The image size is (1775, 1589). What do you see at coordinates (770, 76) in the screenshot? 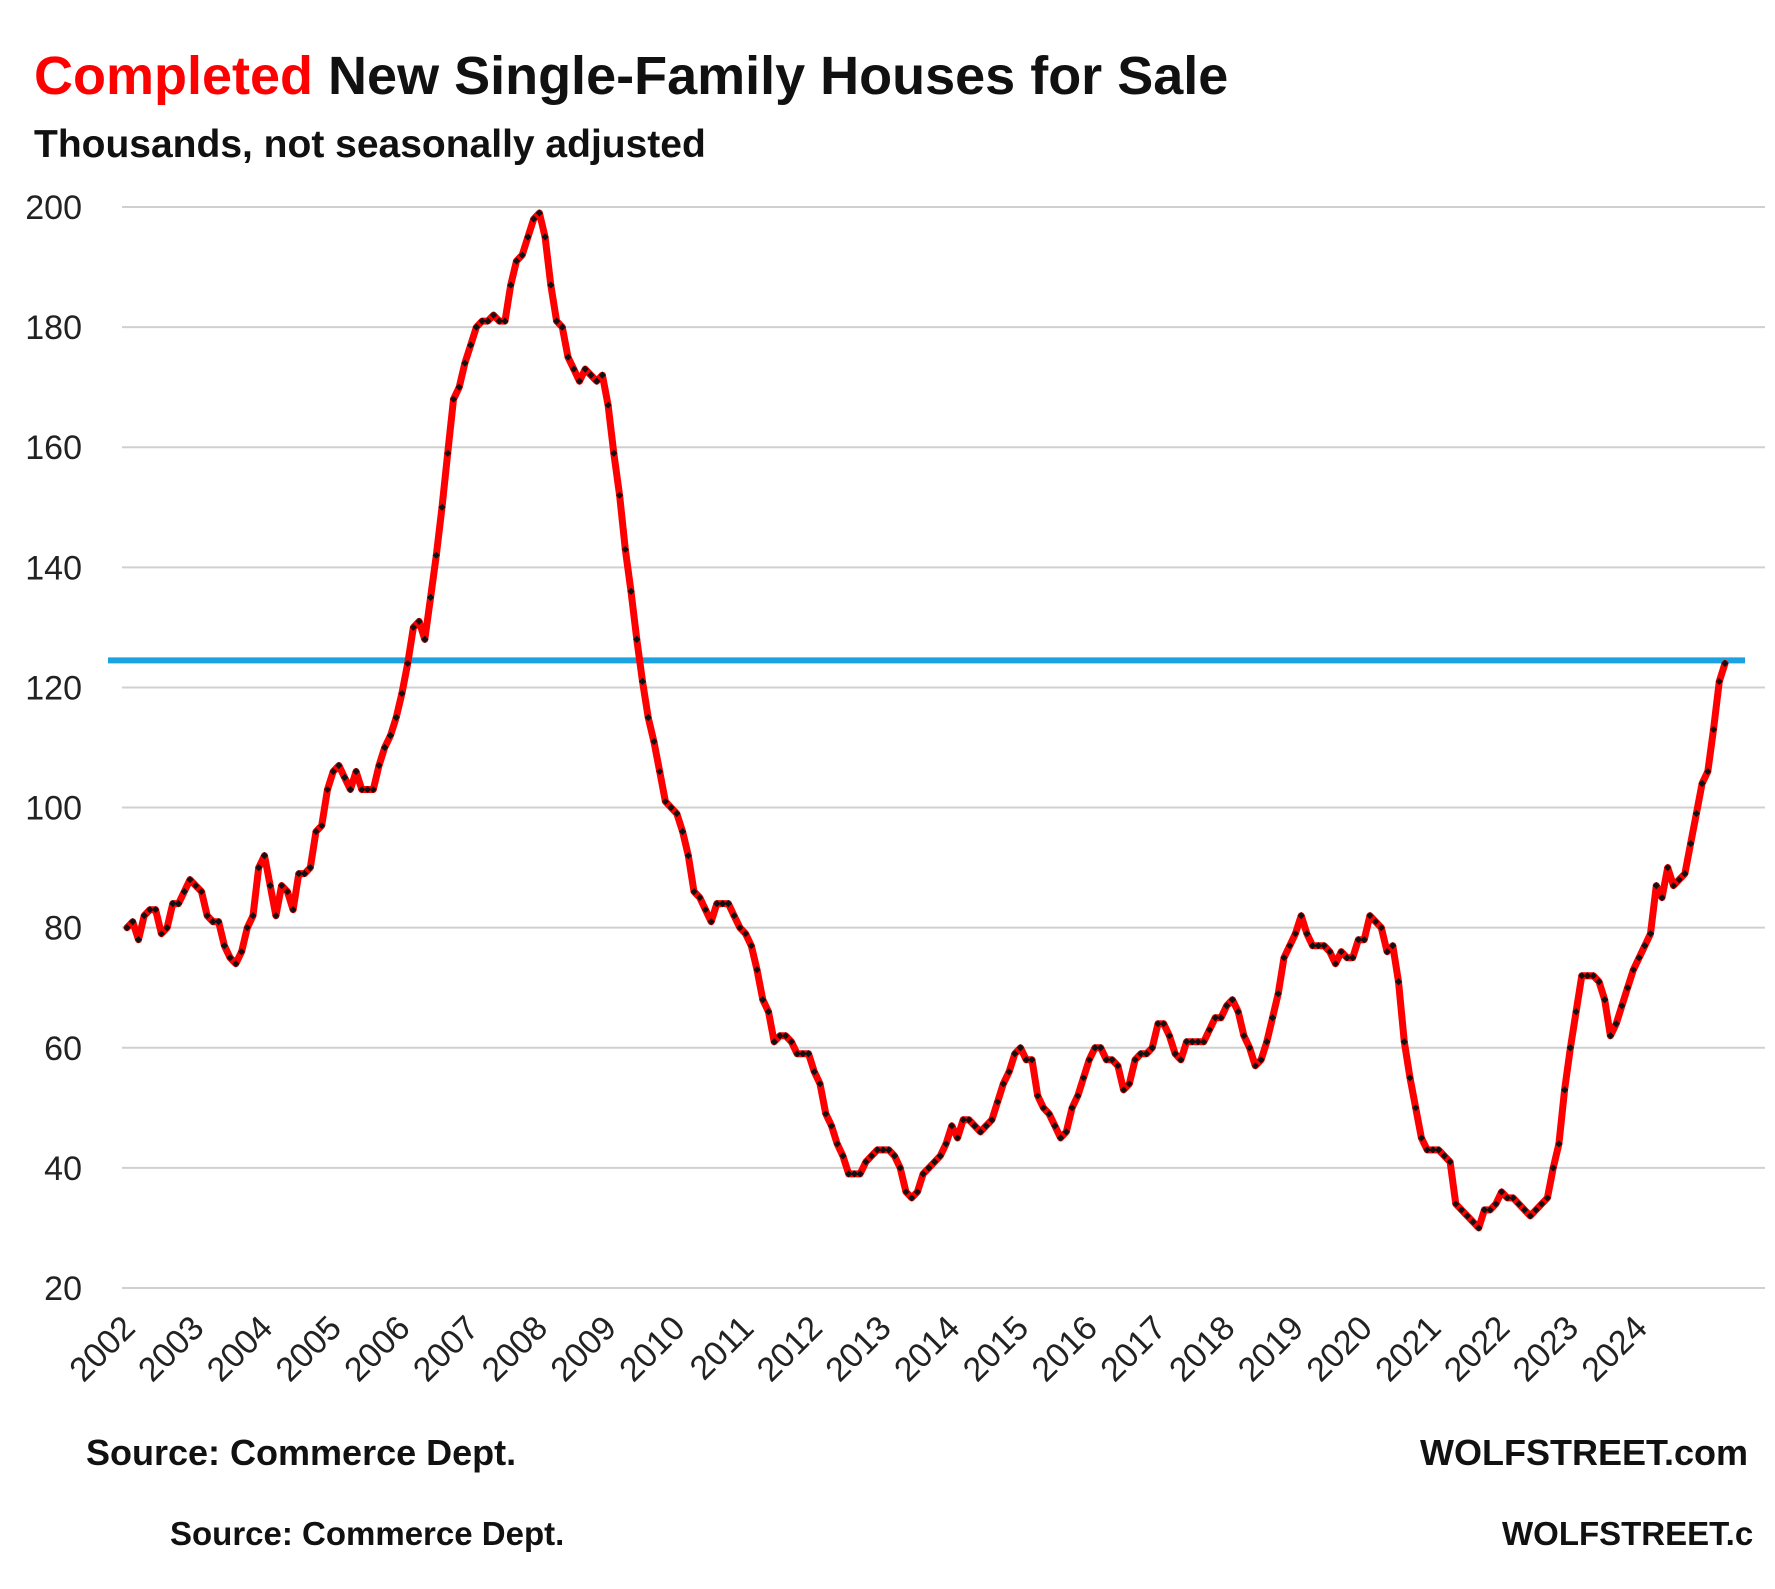
I see `chart-title-rest: New Single-Family Houses for Sale` at bounding box center [770, 76].